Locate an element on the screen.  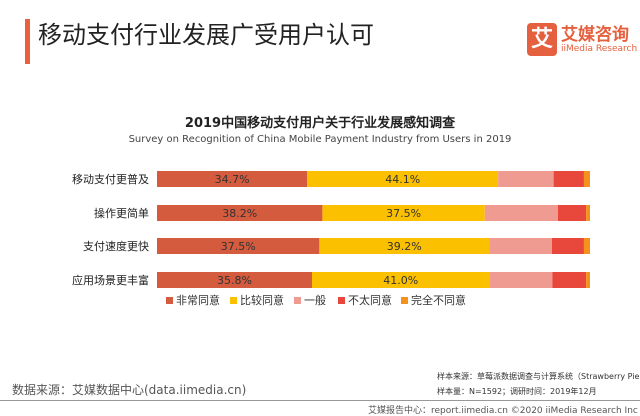
data-label: 41.0% is located at coordinates (400, 280).